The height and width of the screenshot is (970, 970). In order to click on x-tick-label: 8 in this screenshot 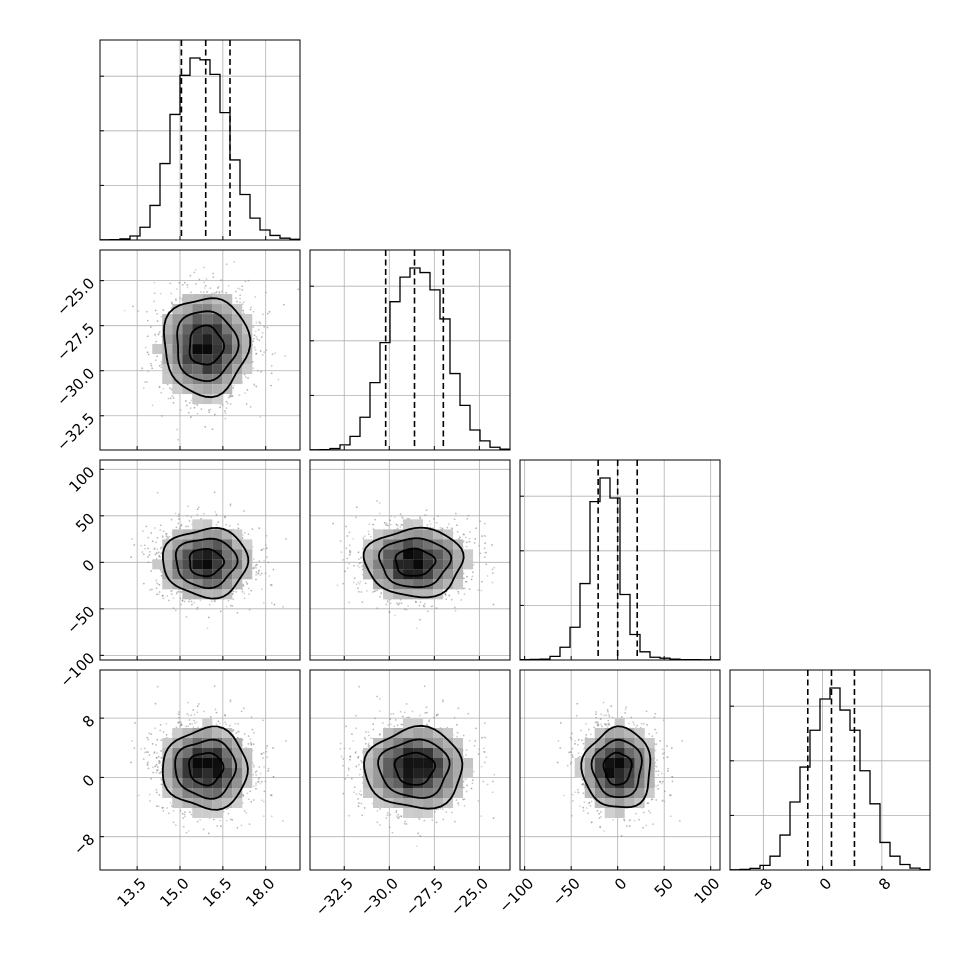, I will do `click(884, 883)`.